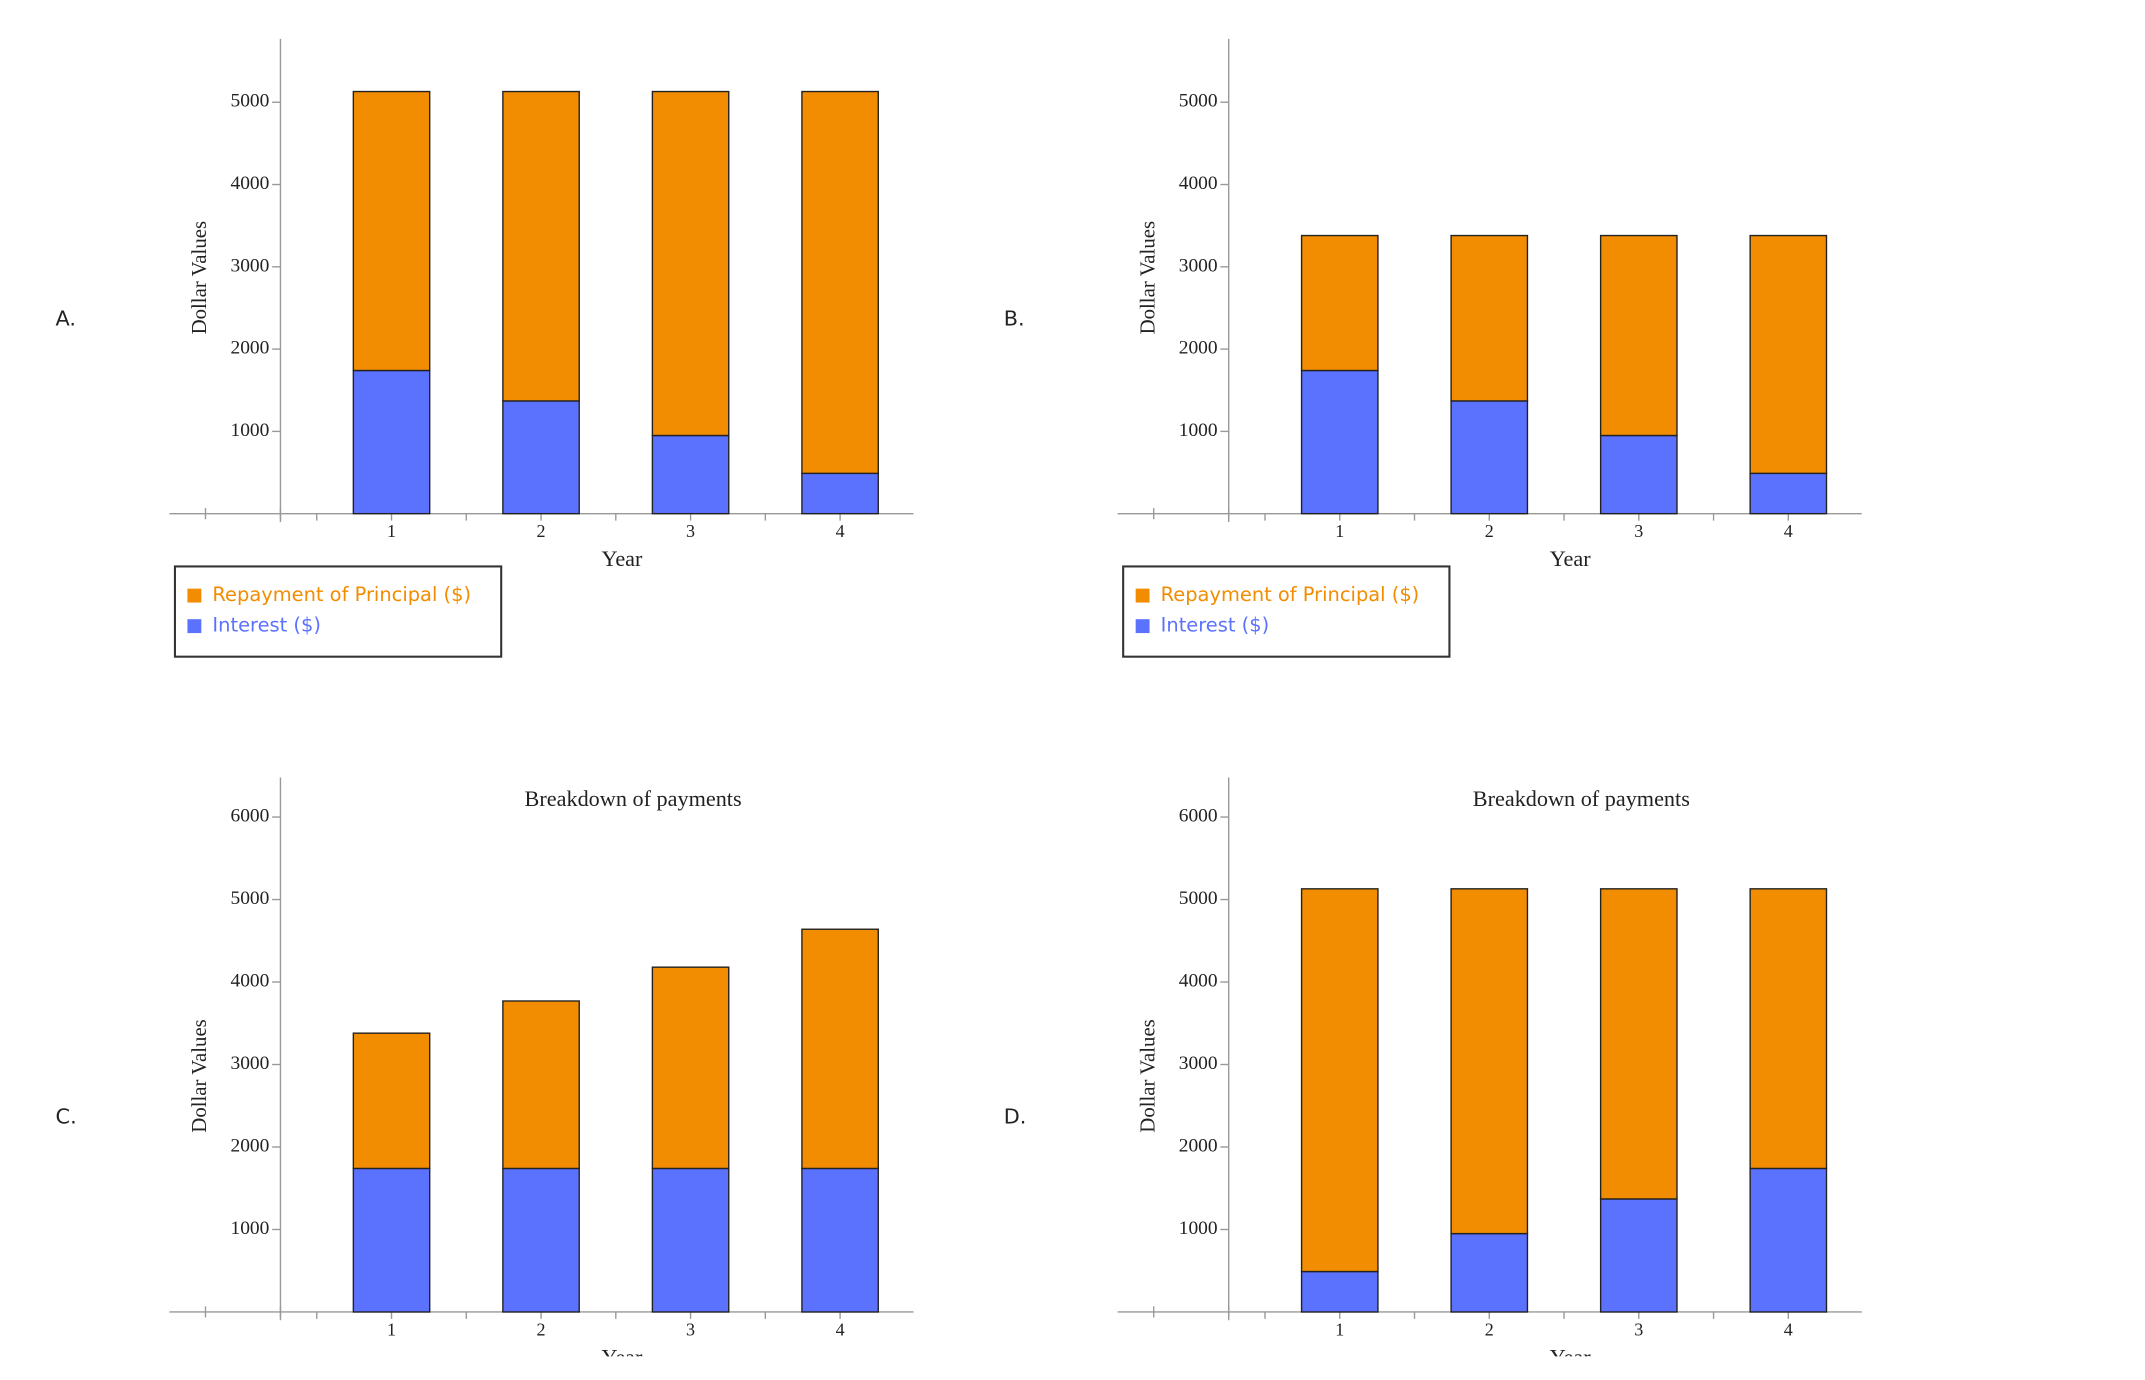 The height and width of the screenshot is (1380, 2145). What do you see at coordinates (66, 1117) in the screenshot?
I see `option-label: C.` at bounding box center [66, 1117].